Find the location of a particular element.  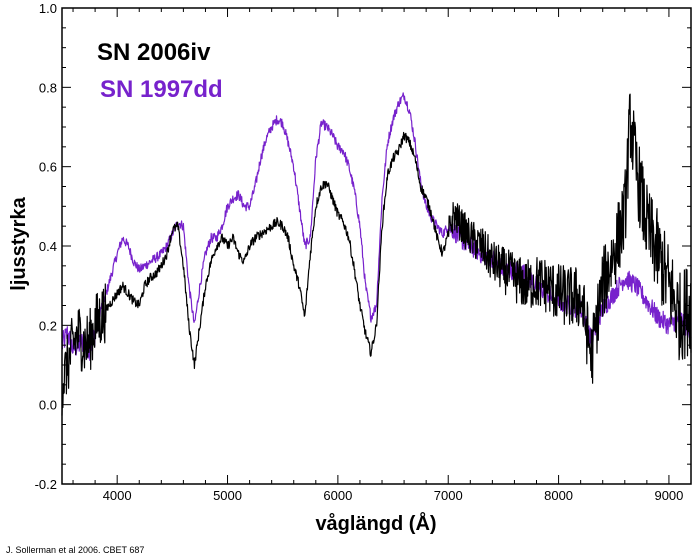

x-axis-title: våglängd (Å) is located at coordinates (375, 523).